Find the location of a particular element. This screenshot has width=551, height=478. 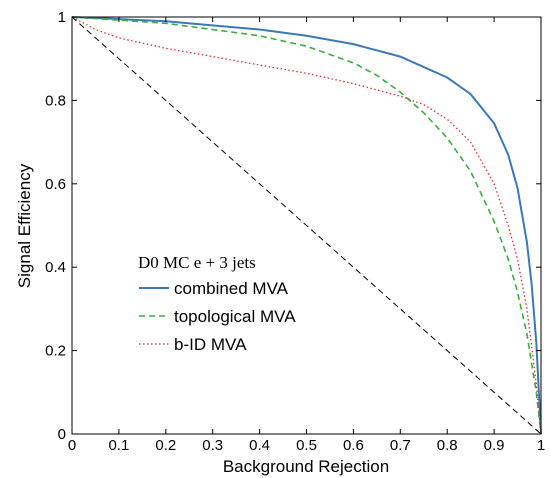

y-tick-label: 1 is located at coordinates (62, 17).